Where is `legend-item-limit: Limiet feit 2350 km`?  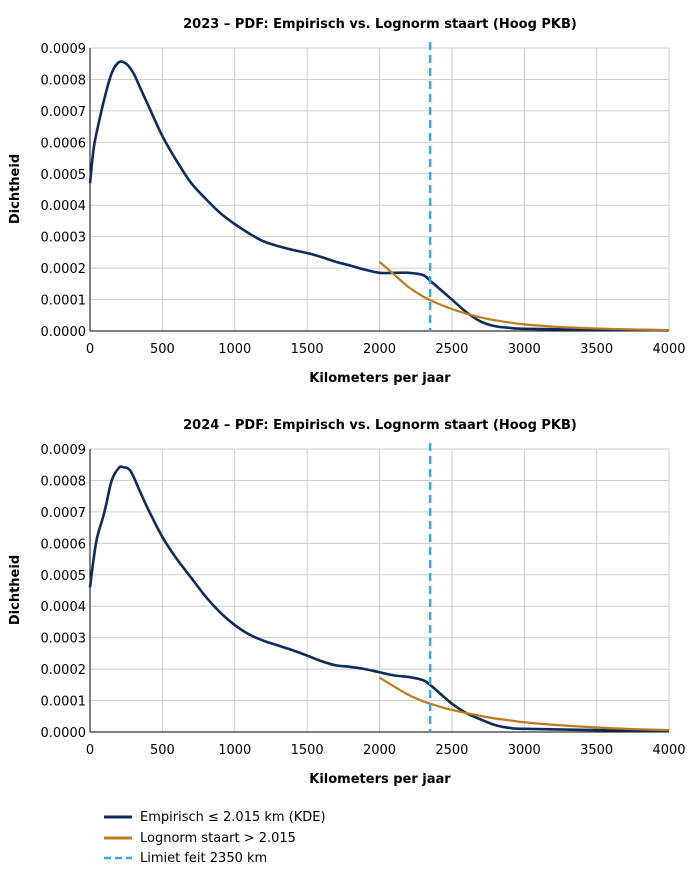
legend-item-limit: Limiet feit 2350 km is located at coordinates (185, 858).